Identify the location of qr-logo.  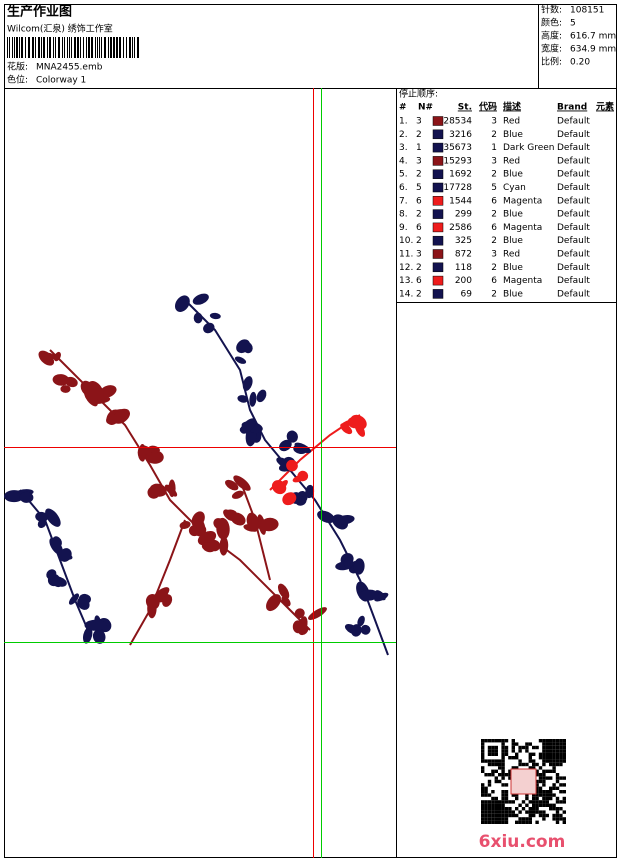
(523, 781).